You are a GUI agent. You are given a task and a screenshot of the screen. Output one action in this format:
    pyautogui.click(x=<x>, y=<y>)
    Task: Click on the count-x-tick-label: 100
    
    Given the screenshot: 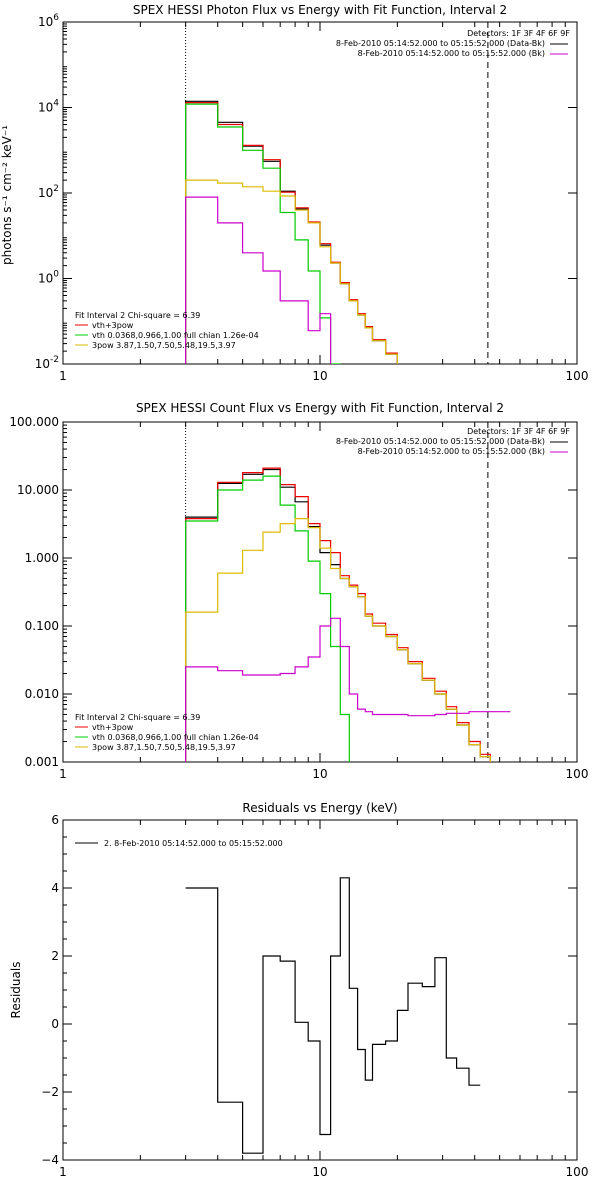 What is the action you would take?
    pyautogui.click(x=577, y=774)
    